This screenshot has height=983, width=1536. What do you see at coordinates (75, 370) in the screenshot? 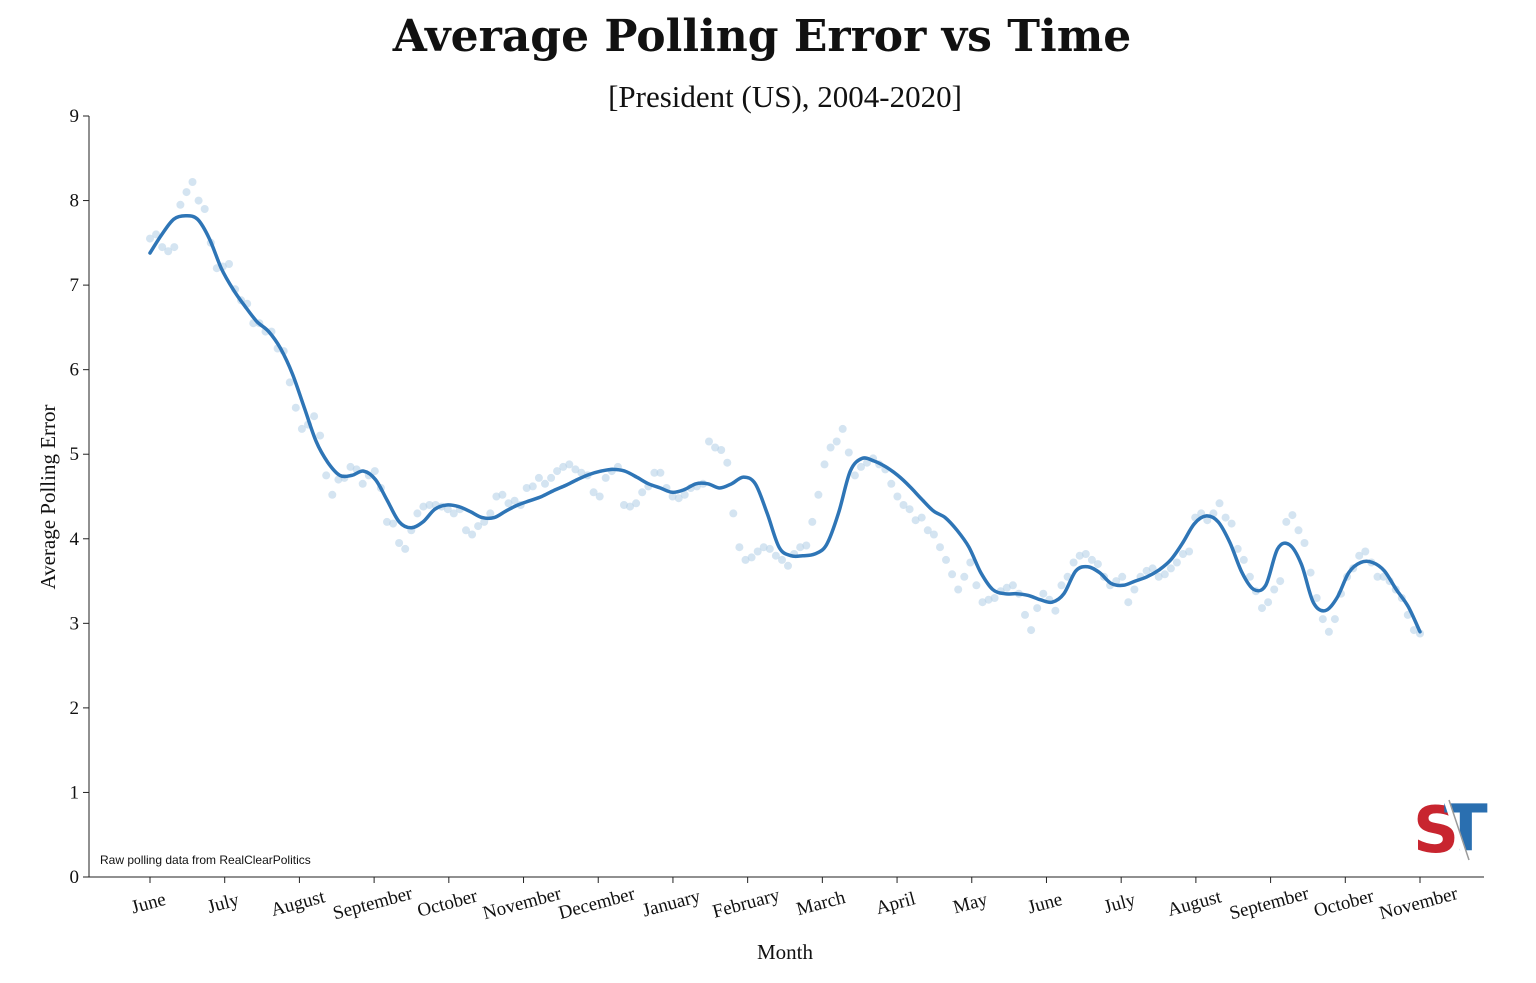
I see `y-tick-label: 6` at bounding box center [75, 370].